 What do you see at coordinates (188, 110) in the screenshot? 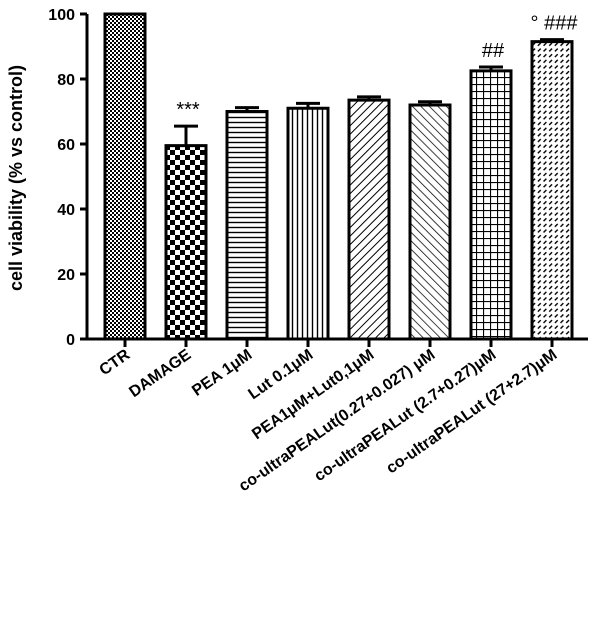
I see `significance-annotation: ***` at bounding box center [188, 110].